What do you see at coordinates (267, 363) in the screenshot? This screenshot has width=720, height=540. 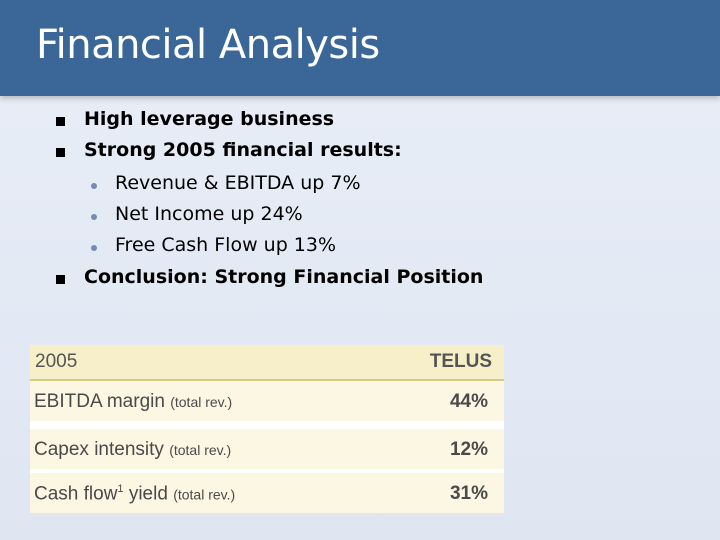 I see `table-header: 2005 TELUS` at bounding box center [267, 363].